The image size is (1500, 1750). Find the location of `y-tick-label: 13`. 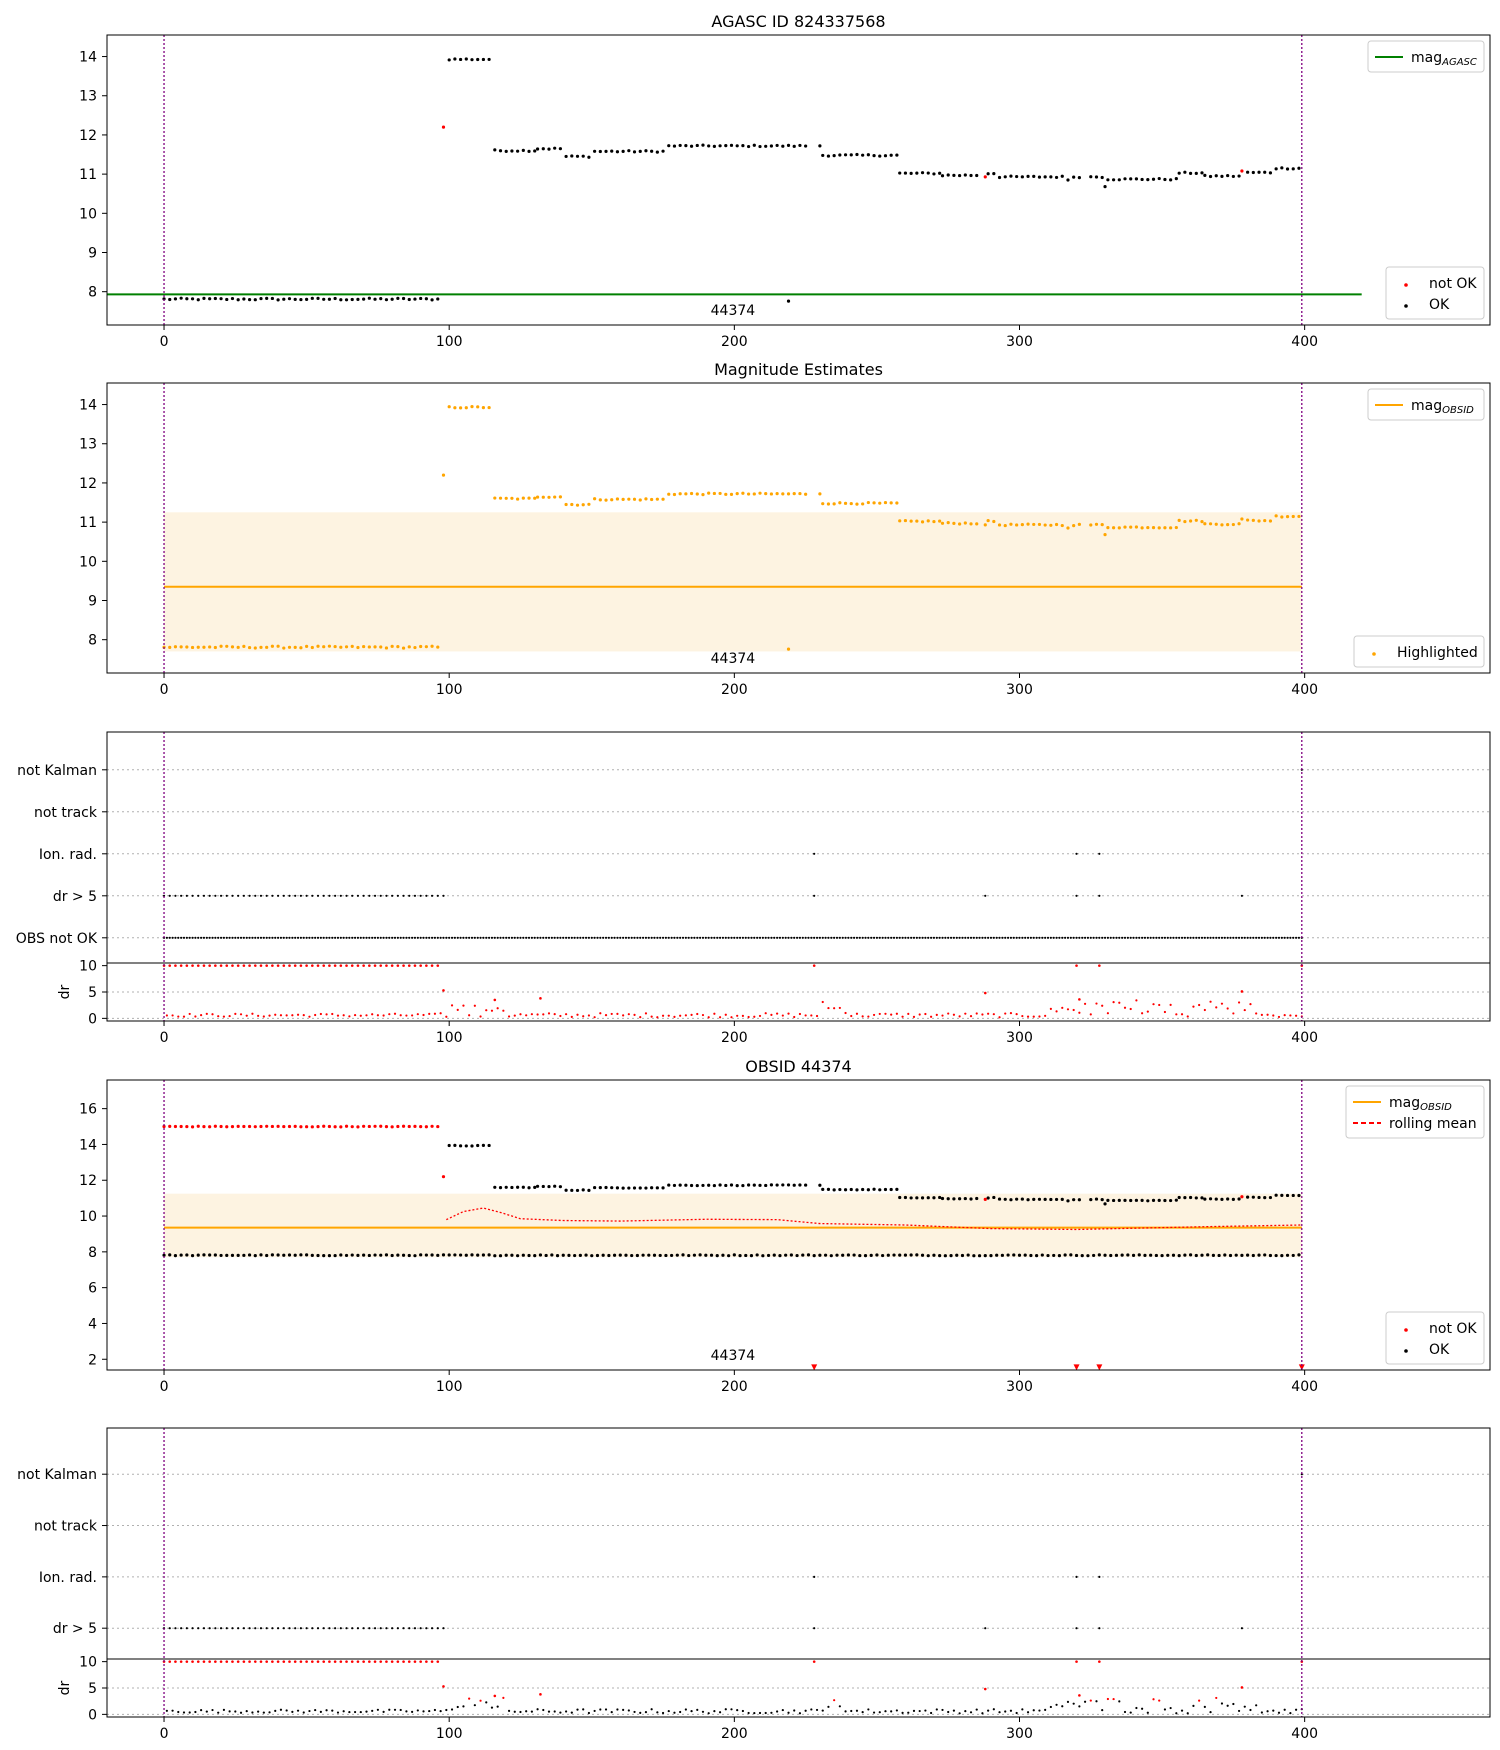

y-tick-label: 13 is located at coordinates (88, 445).